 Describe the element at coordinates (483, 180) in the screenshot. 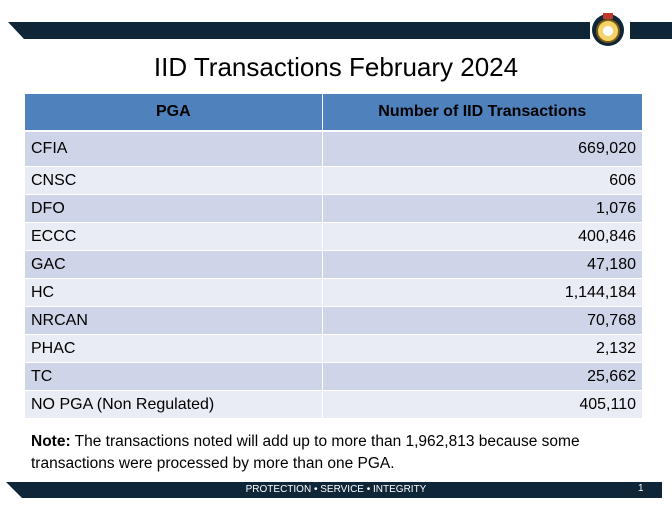

I see `count-cell: 606` at that location.